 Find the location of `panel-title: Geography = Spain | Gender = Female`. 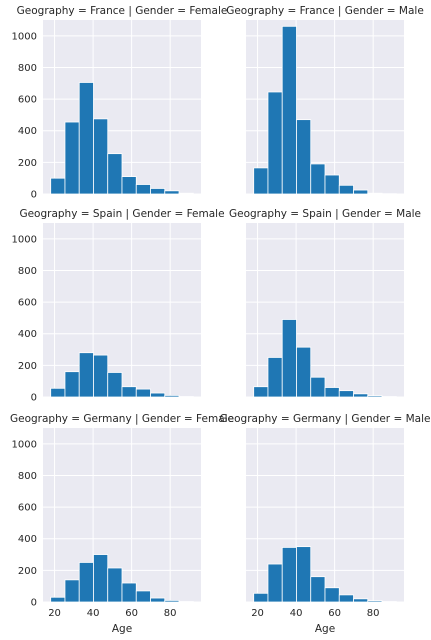

panel-title: Geography = Spain | Gender = Female is located at coordinates (121, 214).